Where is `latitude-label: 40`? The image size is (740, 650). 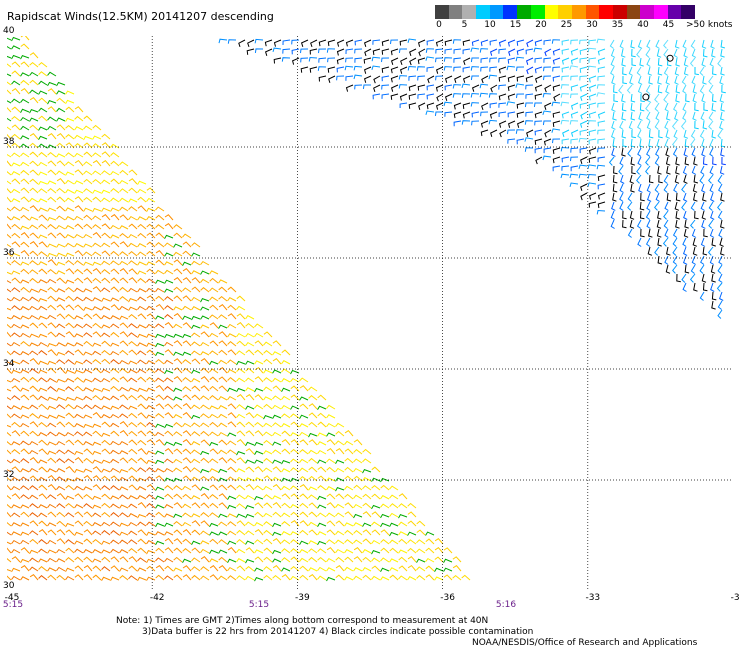 latitude-label: 40 is located at coordinates (9, 31).